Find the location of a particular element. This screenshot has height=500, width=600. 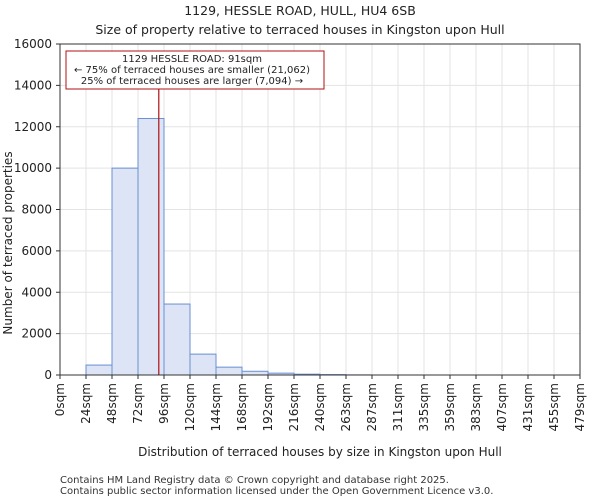

x-tick-label: 431sqm is located at coordinates (528, 407).